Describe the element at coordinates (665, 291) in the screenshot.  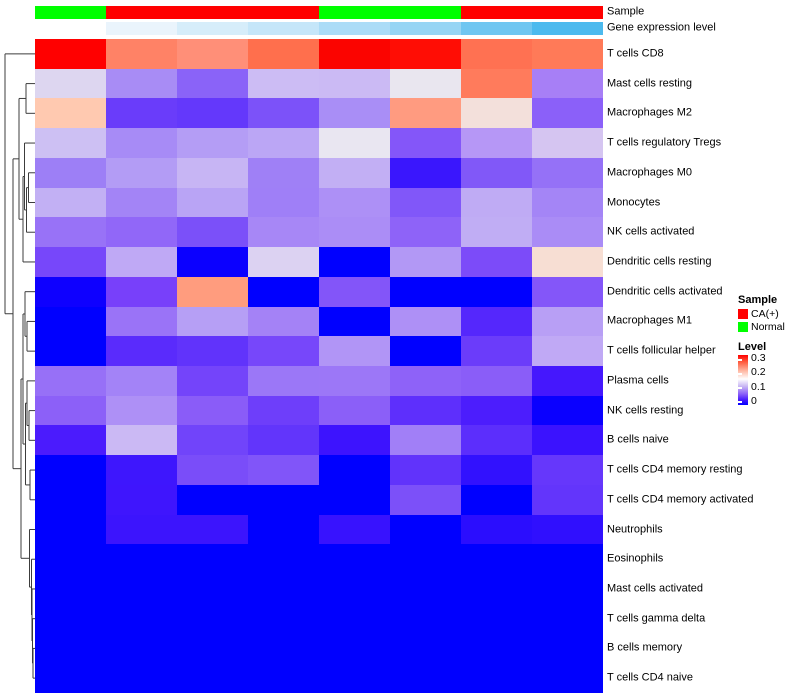
I see `row-label: Dendritic cells activated` at that location.